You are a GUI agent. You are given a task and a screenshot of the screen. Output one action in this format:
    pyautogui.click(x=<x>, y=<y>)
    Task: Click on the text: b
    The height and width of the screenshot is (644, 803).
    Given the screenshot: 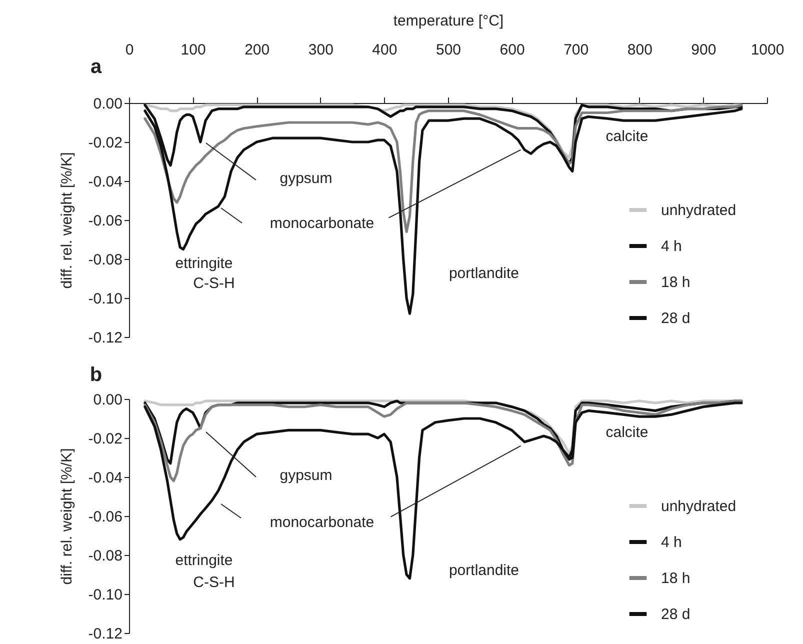 What is the action you would take?
    pyautogui.click(x=96, y=375)
    